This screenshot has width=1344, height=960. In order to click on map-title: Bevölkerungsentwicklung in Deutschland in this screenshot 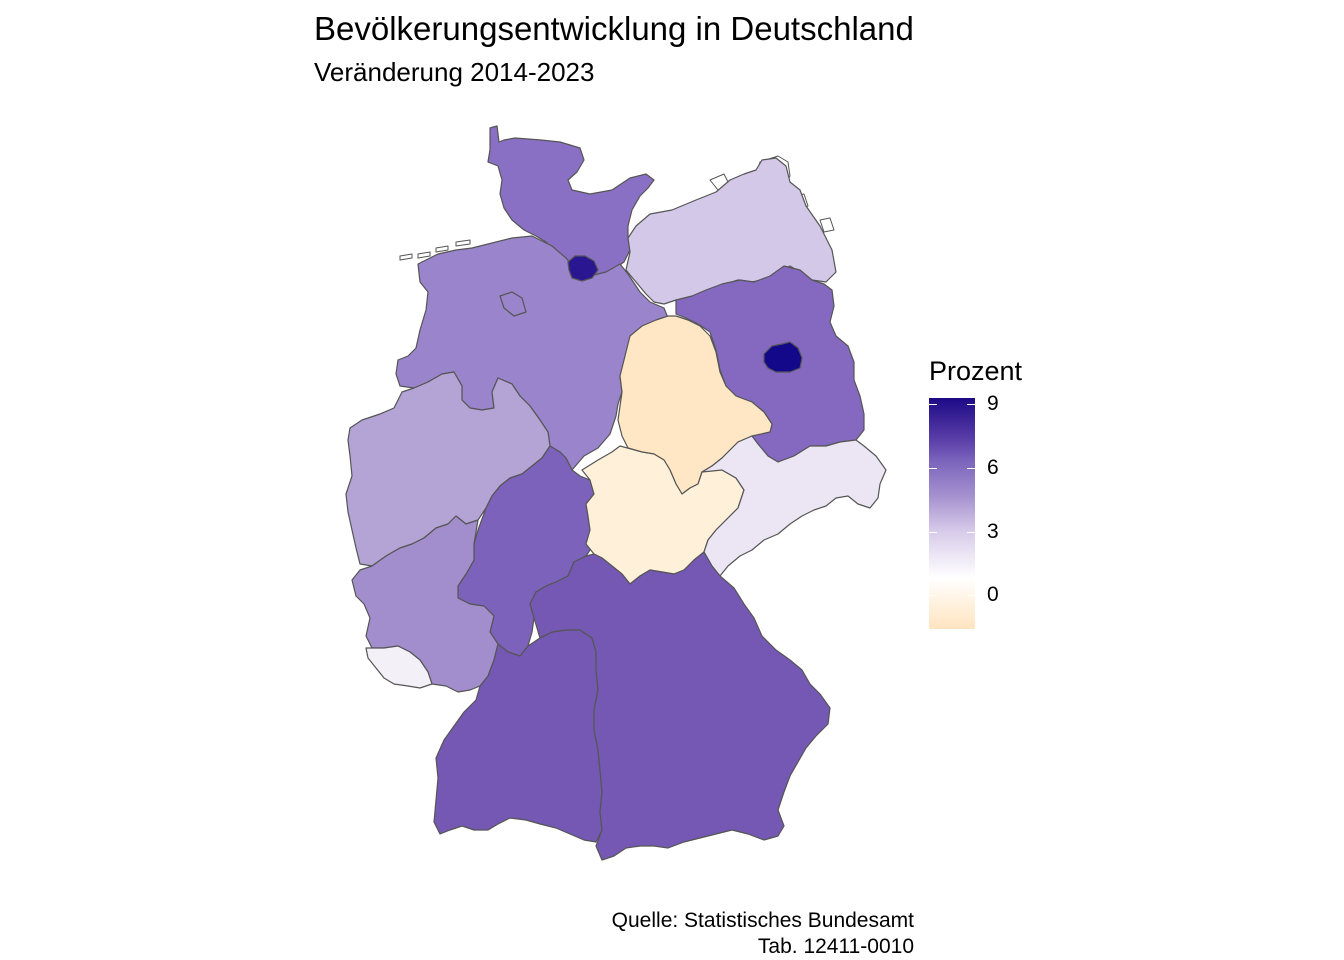, I will do `click(614, 28)`.